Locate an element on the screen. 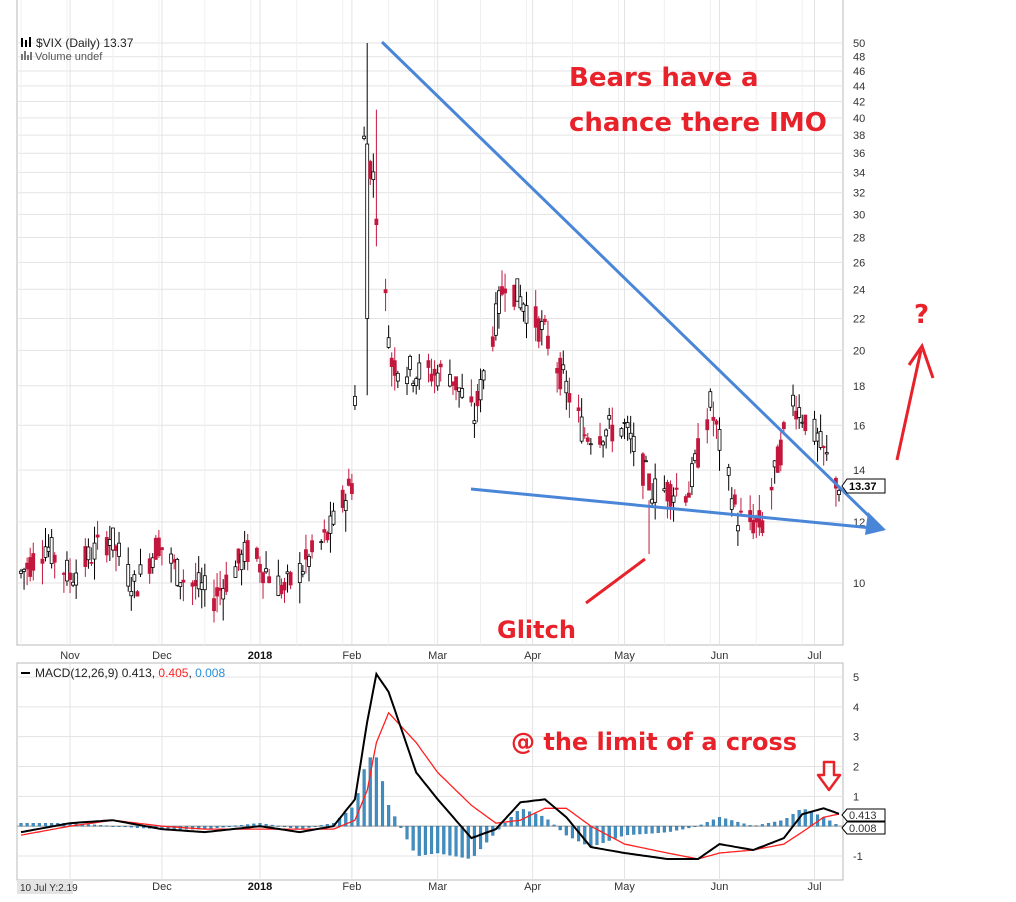 The width and height of the screenshot is (1016, 902). histogram-last-value: 0.008 is located at coordinates (863, 829).